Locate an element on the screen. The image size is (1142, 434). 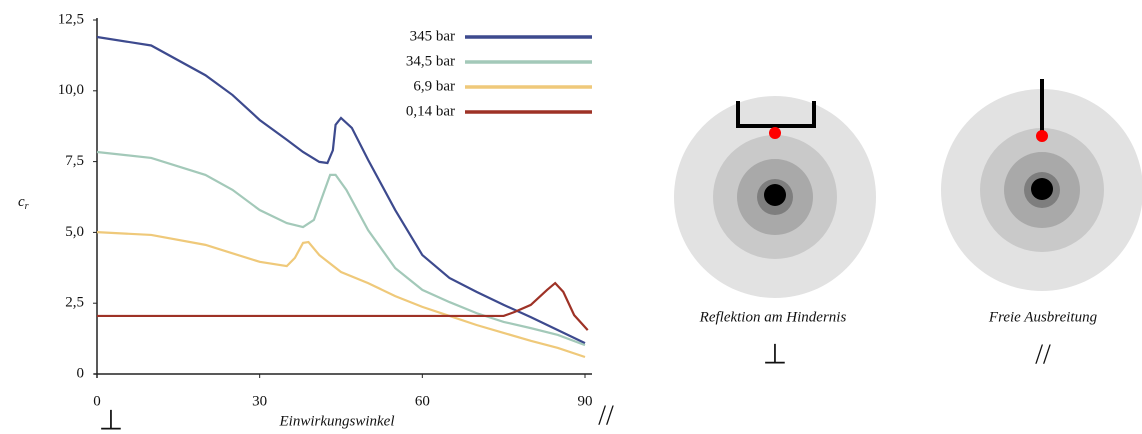
y-tick-label: 2,5 is located at coordinates (74, 303).